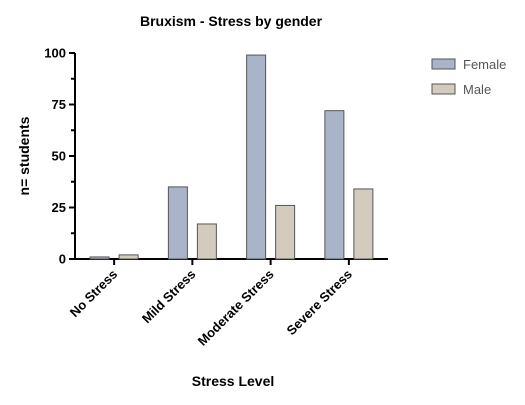 This screenshot has width=525, height=405. Describe the element at coordinates (477, 89) in the screenshot. I see `legend-label-male: Male` at that location.